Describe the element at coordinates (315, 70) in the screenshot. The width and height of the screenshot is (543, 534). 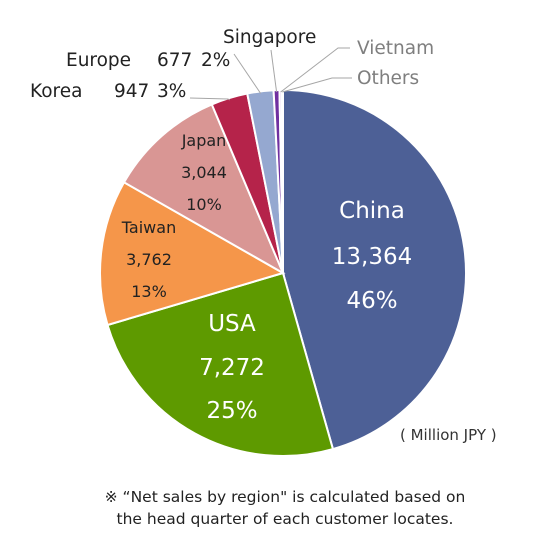
I see `leader-line-vietnam` at that location.